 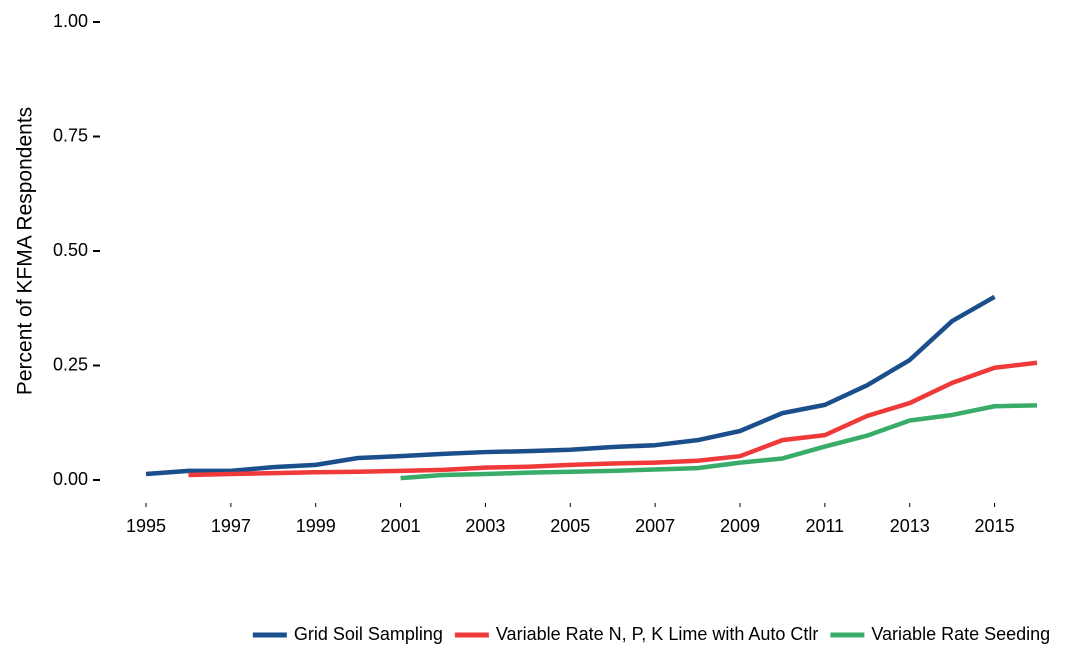 What do you see at coordinates (368, 634) in the screenshot?
I see `legend-label: Grid Soil Sampling` at bounding box center [368, 634].